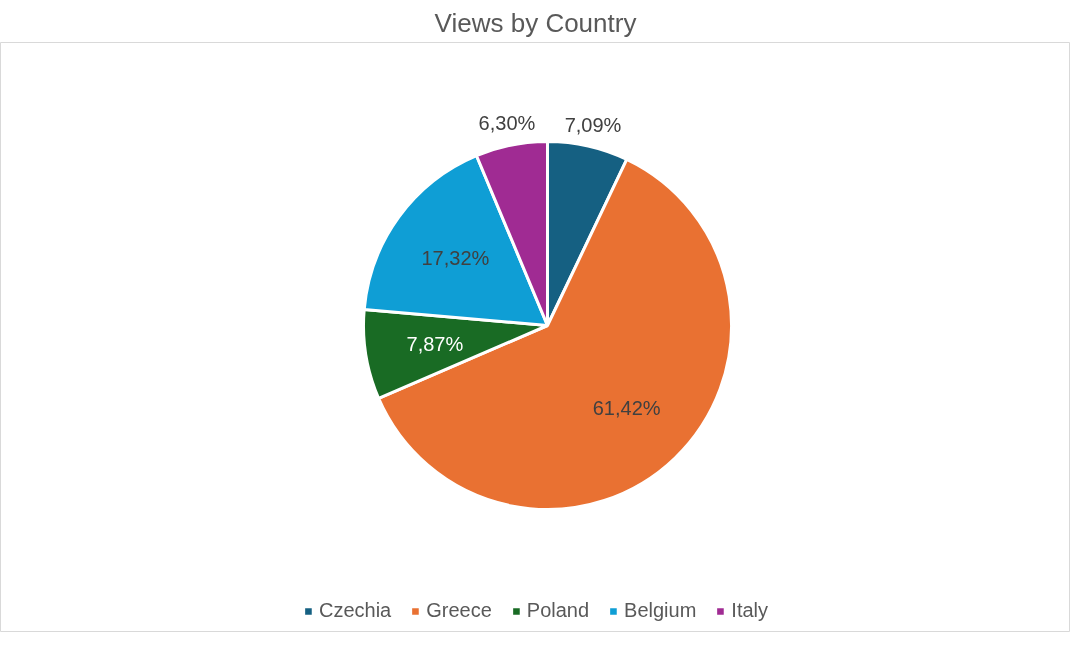  What do you see at coordinates (535, 22) in the screenshot?
I see `chart-title: Views by Country` at bounding box center [535, 22].